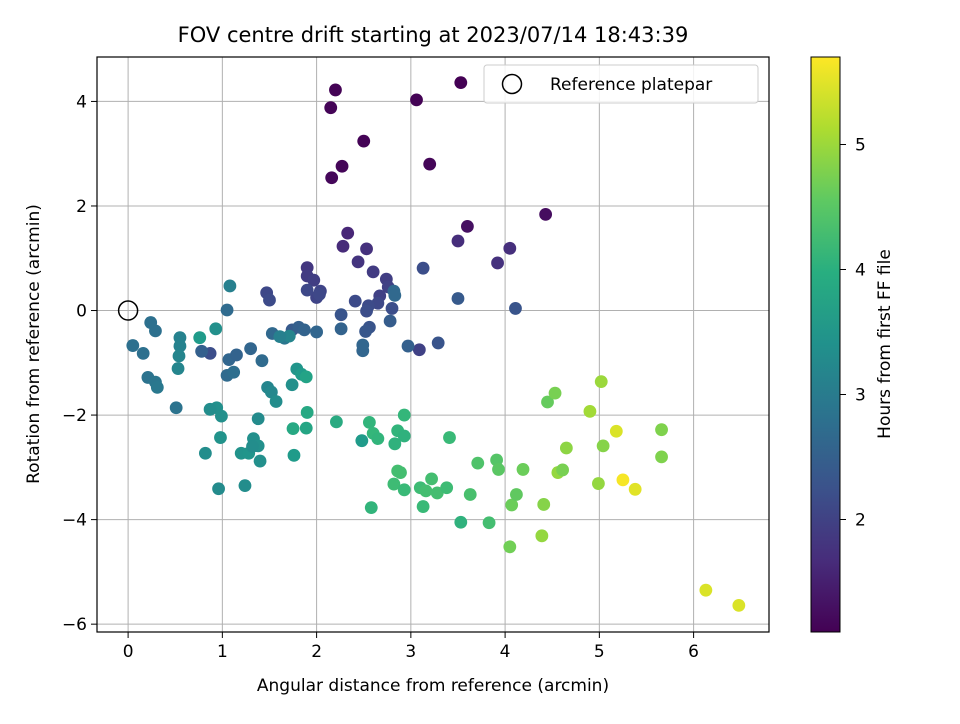 This screenshot has width=960, height=724. Describe the element at coordinates (74, 416) in the screenshot. I see `y-tick-label: −2` at that location.